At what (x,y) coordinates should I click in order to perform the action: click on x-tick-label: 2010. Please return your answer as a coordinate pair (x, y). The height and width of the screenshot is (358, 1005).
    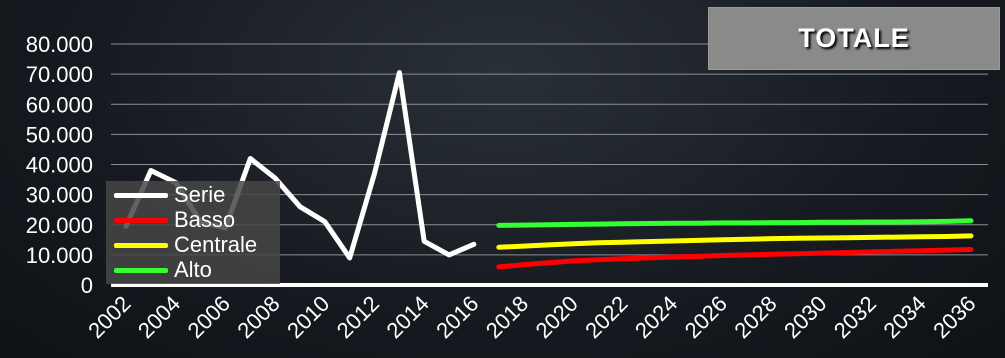
    Looking at the image, I should click on (308, 317).